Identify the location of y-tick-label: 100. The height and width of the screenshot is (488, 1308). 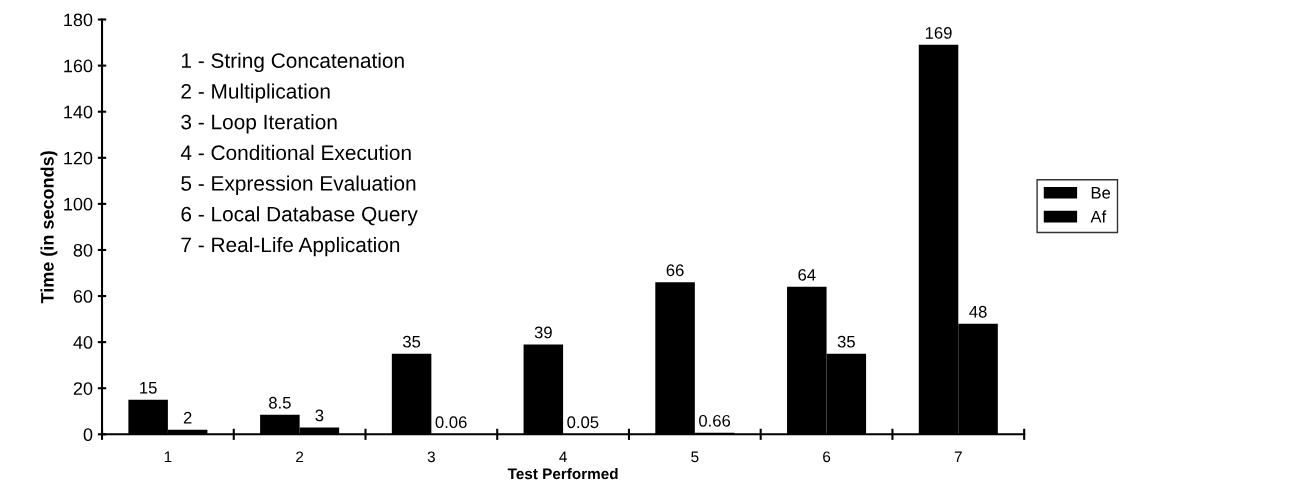
(78, 204).